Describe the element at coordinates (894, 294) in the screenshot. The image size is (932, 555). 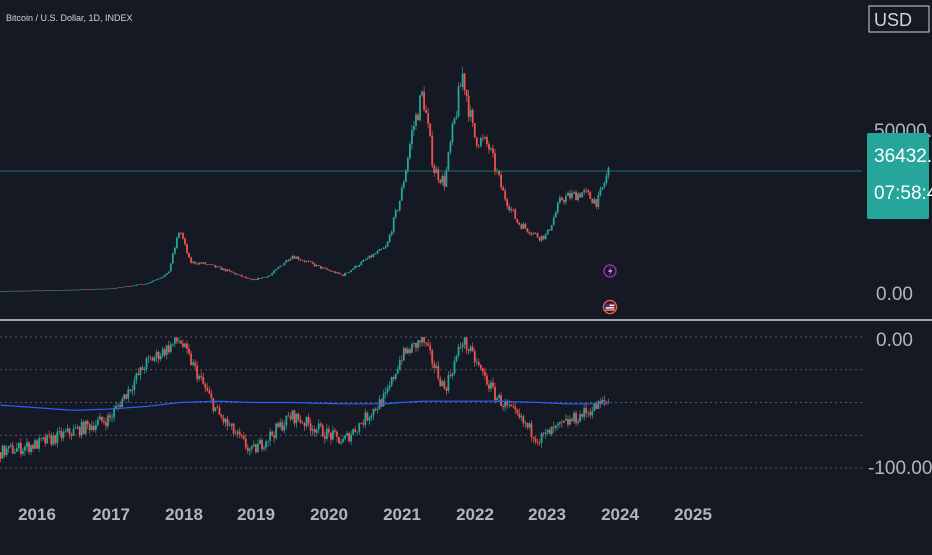
I see `price-axis-label-zero: 0.00` at that location.